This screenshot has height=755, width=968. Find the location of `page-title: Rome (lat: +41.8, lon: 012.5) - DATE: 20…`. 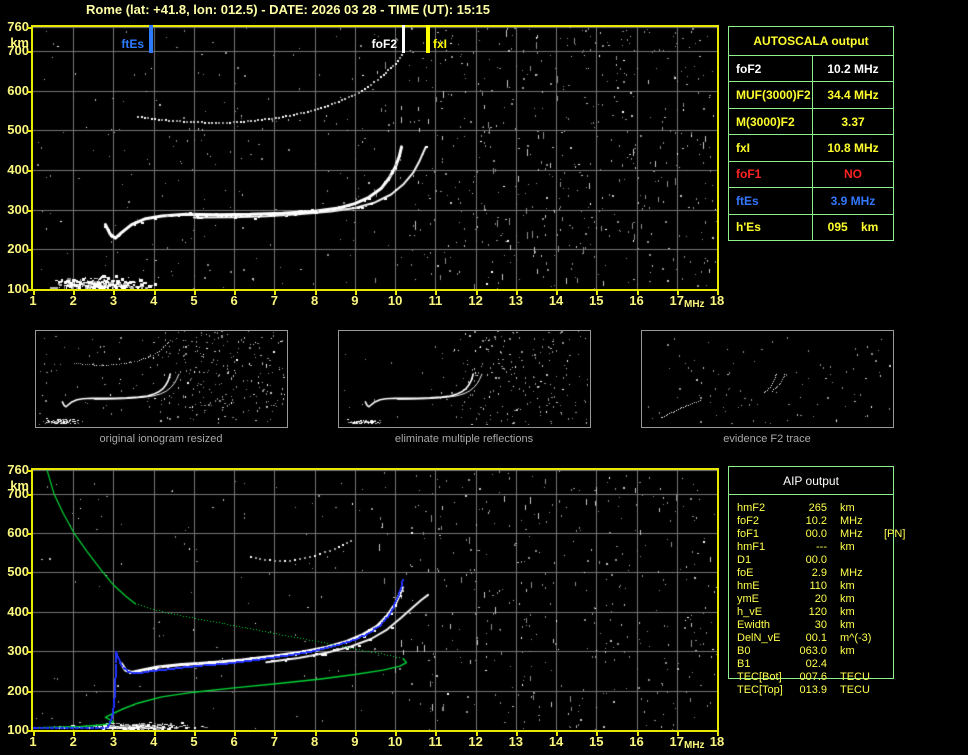

page-title: Rome (lat: +41.8, lon: 012.5) - DATE: 20… is located at coordinates (288, 9).